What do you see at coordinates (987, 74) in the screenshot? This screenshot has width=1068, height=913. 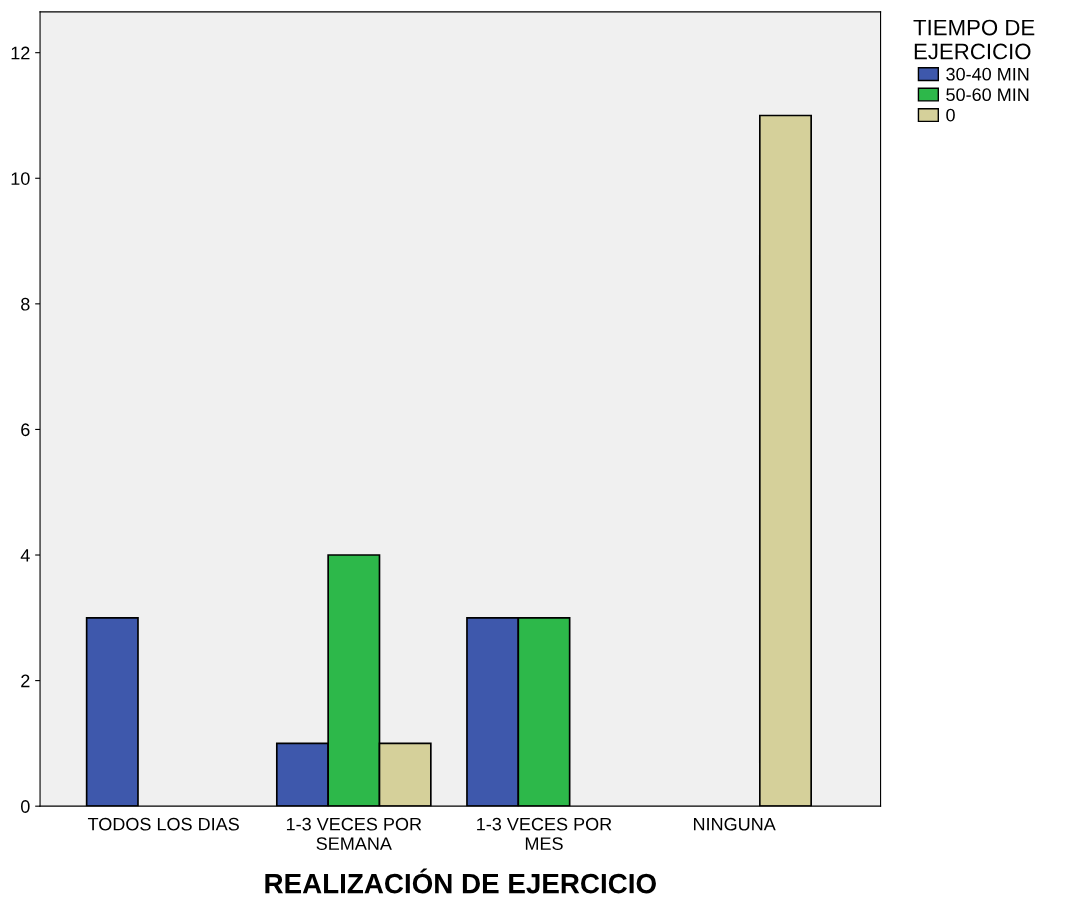 I see `legend-label: 30-40 MIN` at bounding box center [987, 74].